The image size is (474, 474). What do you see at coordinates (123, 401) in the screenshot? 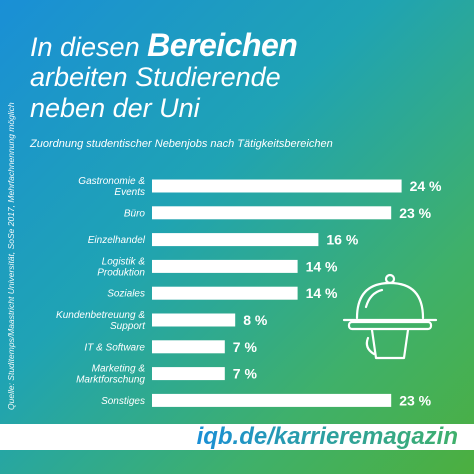
I see `category-label: Sonstiges` at bounding box center [123, 401].